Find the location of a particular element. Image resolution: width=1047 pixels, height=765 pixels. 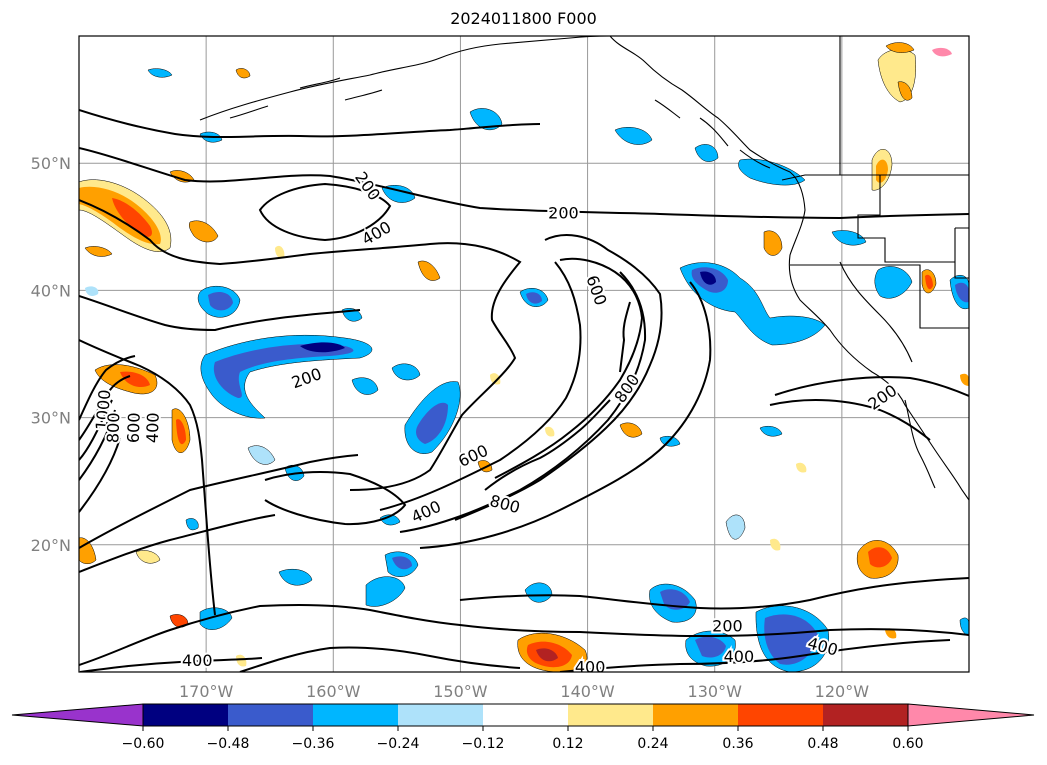

colorbar-tick-label: 0.24 is located at coordinates (652, 744).